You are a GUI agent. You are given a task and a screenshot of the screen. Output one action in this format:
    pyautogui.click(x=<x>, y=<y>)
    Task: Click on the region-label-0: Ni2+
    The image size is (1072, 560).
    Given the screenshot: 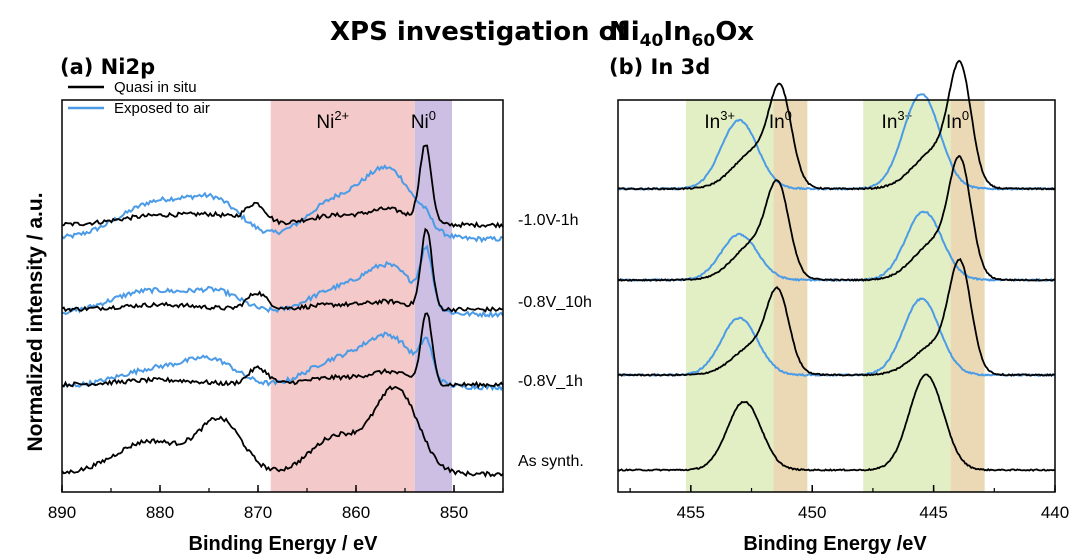 What is the action you would take?
    pyautogui.click(x=332, y=120)
    